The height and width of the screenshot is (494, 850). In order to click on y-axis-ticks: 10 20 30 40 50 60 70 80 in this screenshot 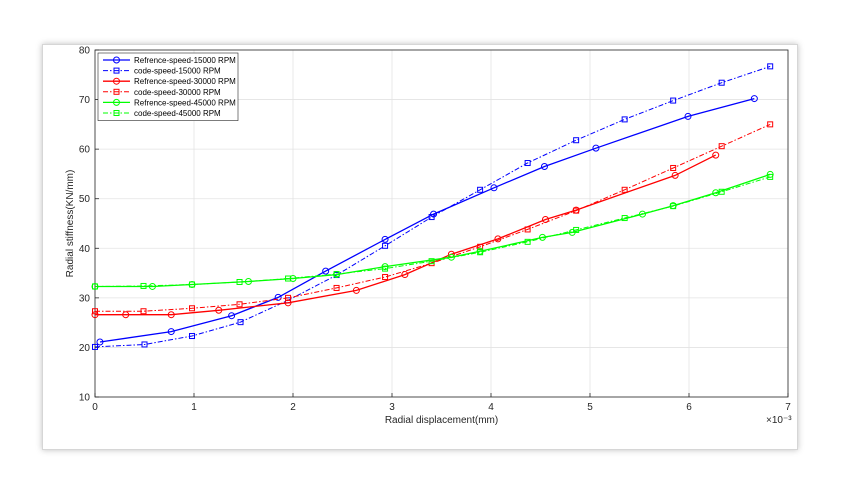, I will do `click(89, 225)`.